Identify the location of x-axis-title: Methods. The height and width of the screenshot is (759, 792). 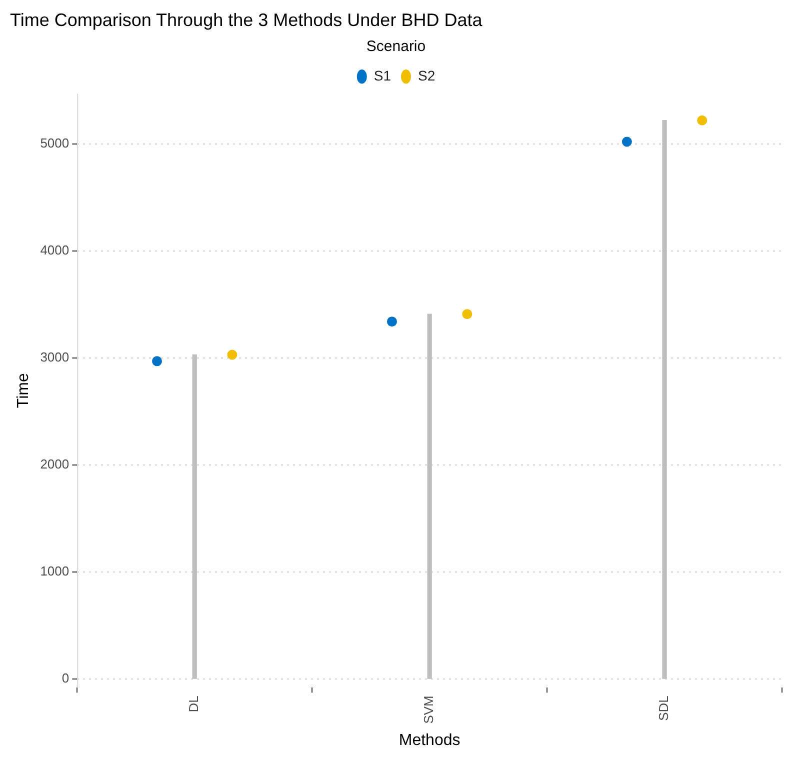
(429, 740).